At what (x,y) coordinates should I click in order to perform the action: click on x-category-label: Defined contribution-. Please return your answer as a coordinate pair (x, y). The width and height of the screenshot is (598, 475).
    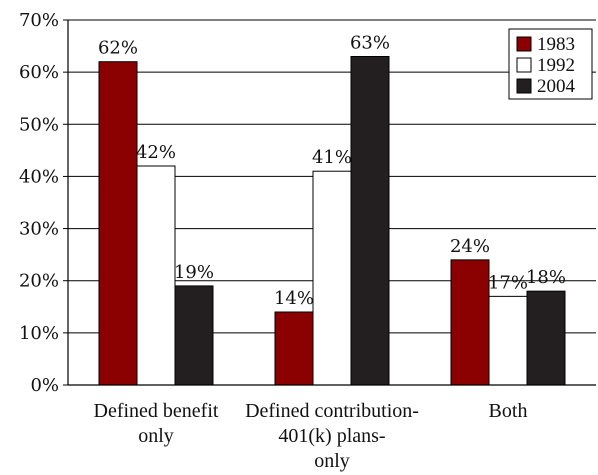
    Looking at the image, I should click on (332, 411).